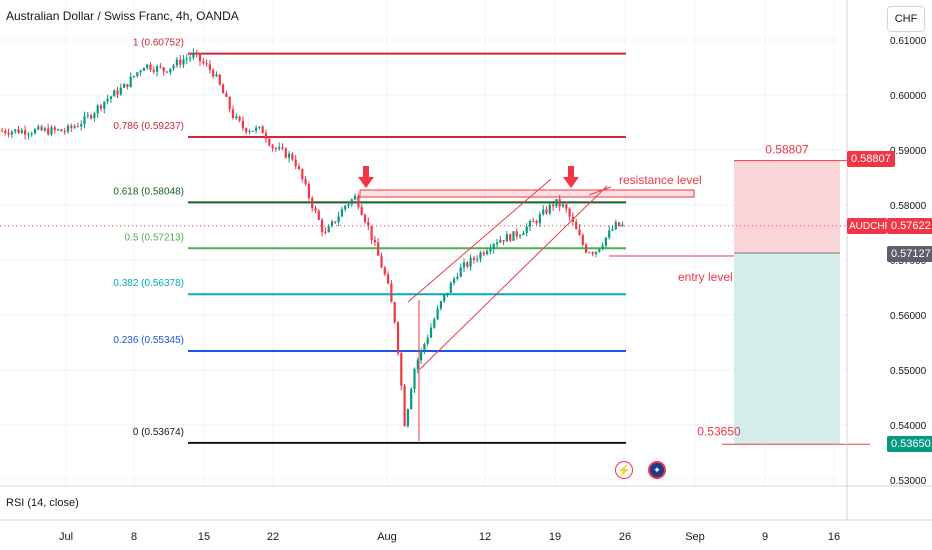 The image size is (932, 550). I want to click on stop-text: 0.53650, so click(719, 431).